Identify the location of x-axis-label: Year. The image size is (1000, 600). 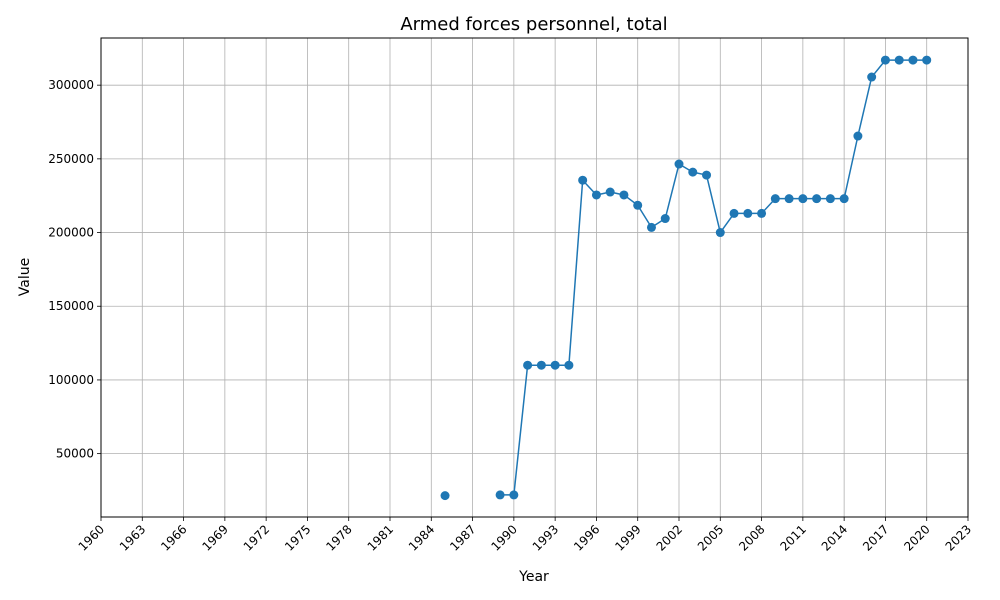
(533, 577).